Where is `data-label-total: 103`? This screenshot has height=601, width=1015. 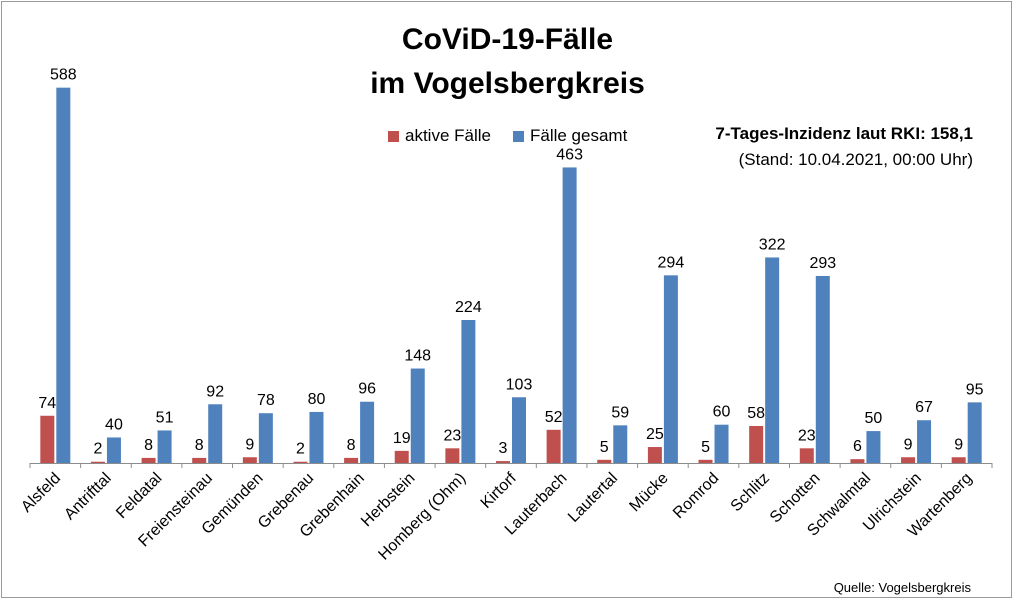 data-label-total: 103 is located at coordinates (519, 384).